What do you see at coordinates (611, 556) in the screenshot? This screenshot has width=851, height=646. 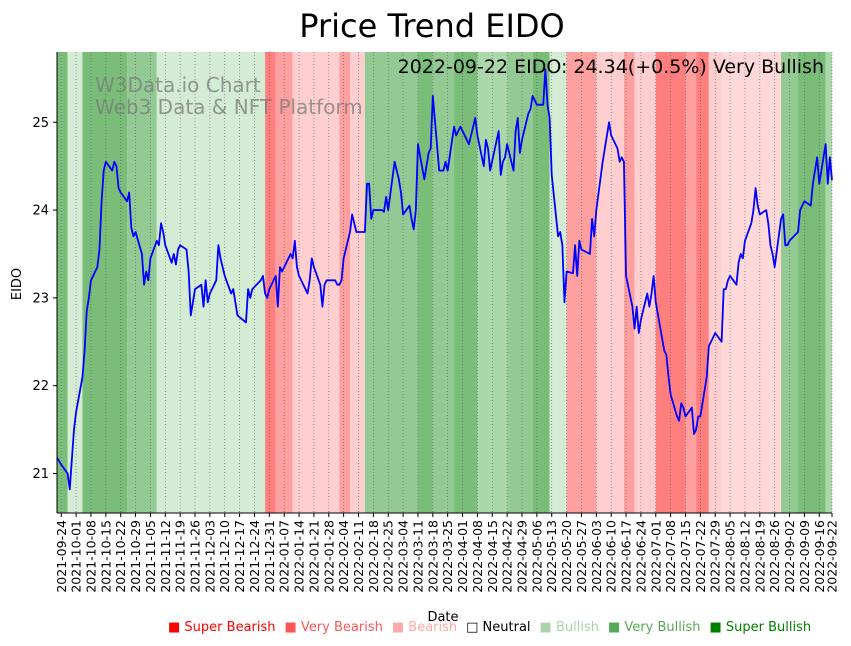 I see `x-tick-label: 2022-06-10` at bounding box center [611, 556].